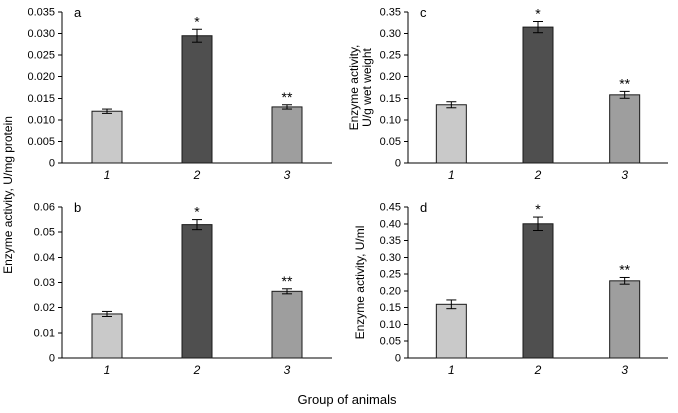  Describe the element at coordinates (41, 99) in the screenshot. I see `y-tick-label: 0.015` at that location.